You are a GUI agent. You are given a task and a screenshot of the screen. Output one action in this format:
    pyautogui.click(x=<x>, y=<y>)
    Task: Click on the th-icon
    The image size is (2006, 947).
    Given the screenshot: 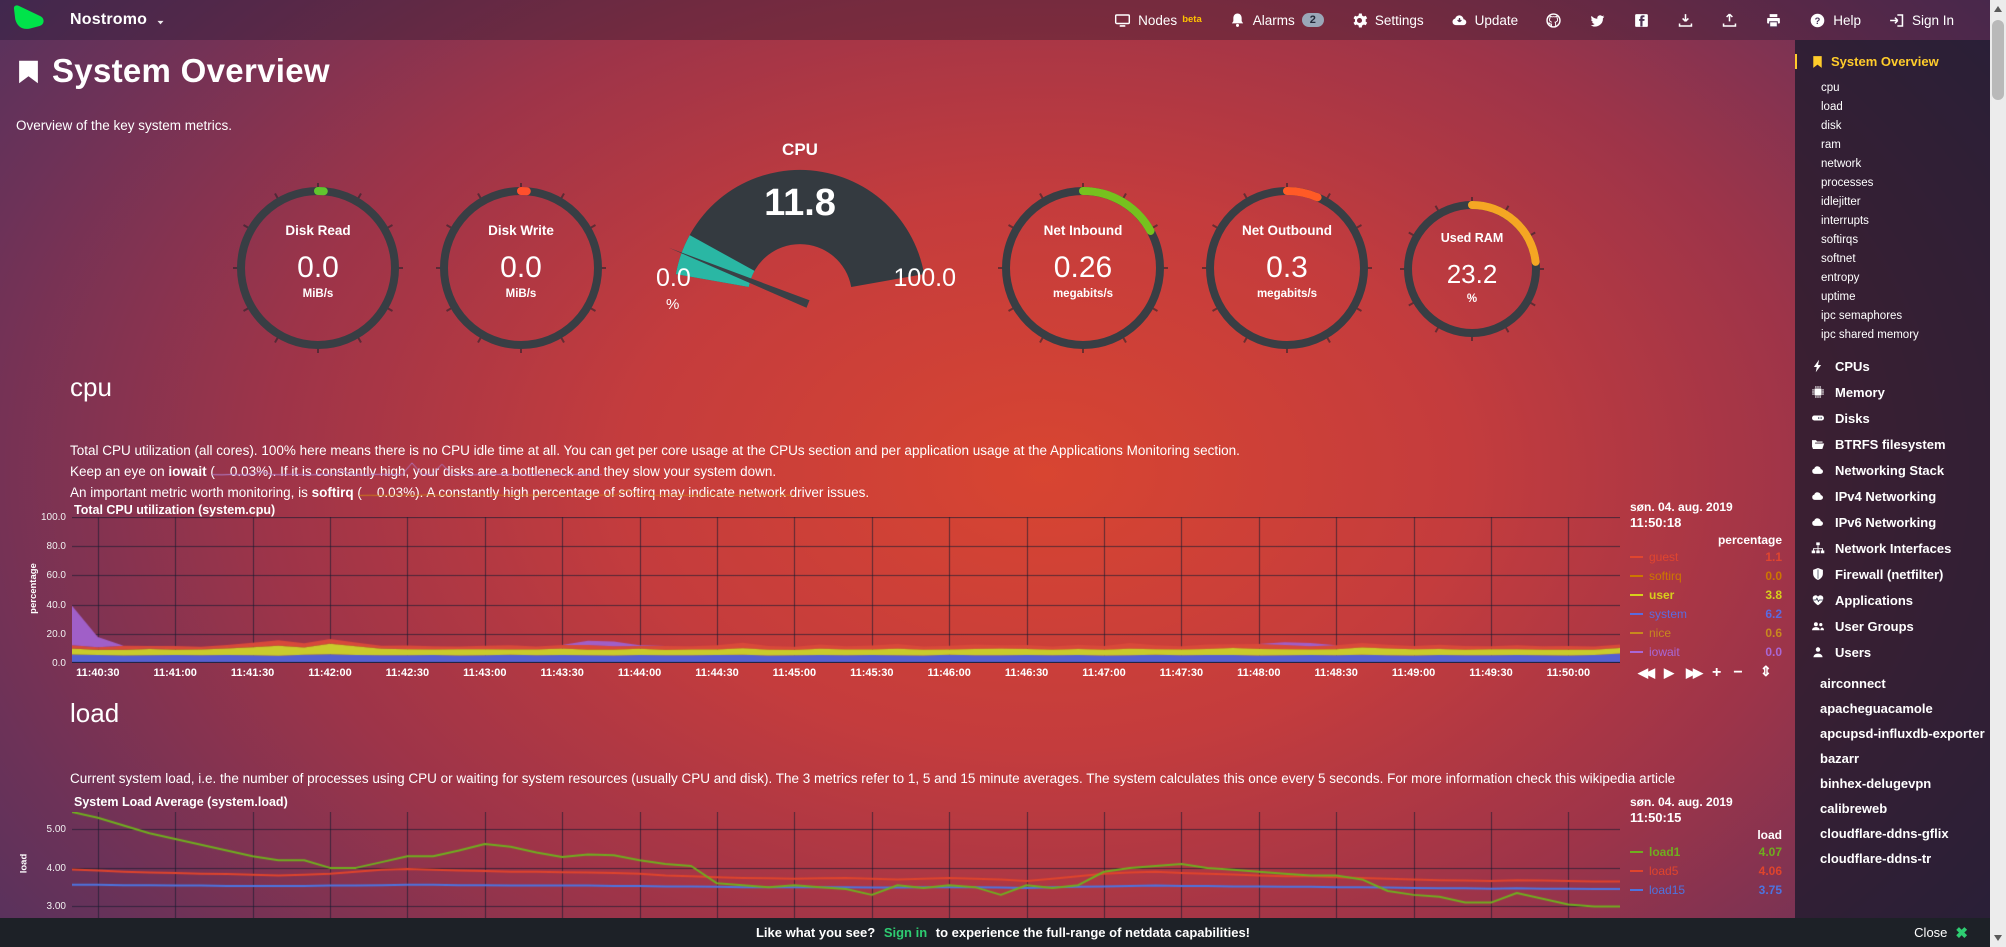 What is the action you would take?
    pyautogui.click(x=1804, y=833)
    